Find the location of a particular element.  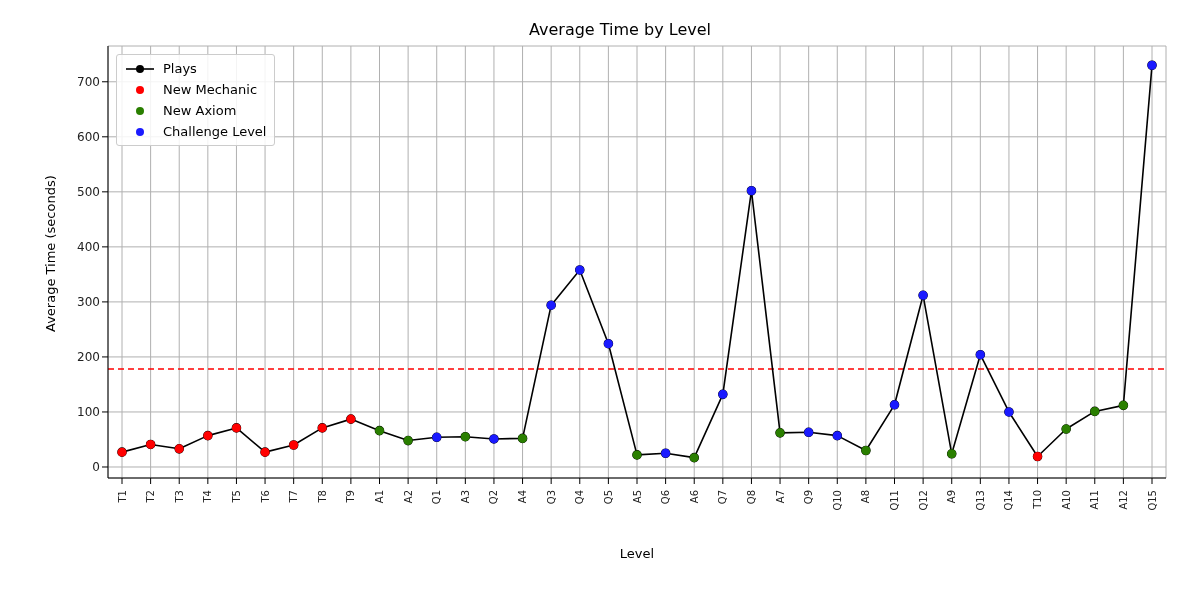

x-tick-label: Q12 is located at coordinates (923, 500).